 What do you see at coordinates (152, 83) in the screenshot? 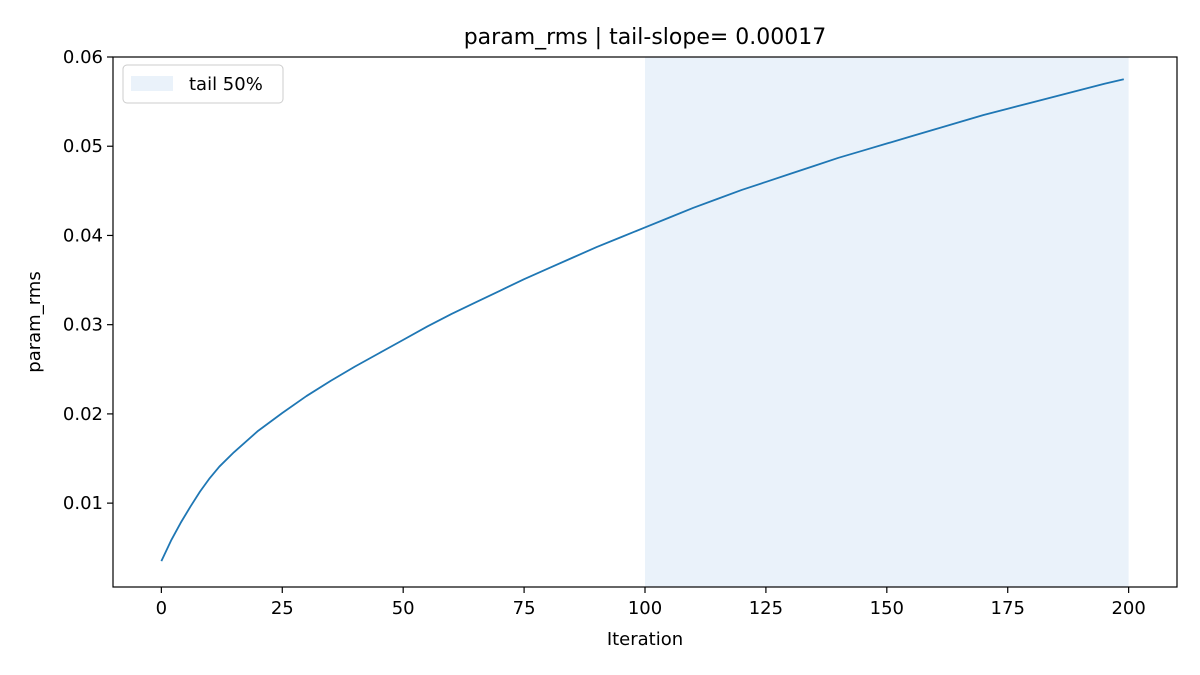
I see `legend-swatch-tail` at bounding box center [152, 83].